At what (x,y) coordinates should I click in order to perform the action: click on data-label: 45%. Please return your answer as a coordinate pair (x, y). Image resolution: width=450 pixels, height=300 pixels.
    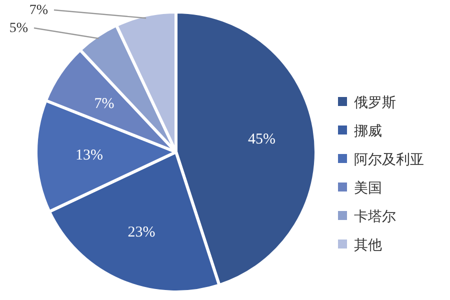
    Looking at the image, I should click on (262, 139).